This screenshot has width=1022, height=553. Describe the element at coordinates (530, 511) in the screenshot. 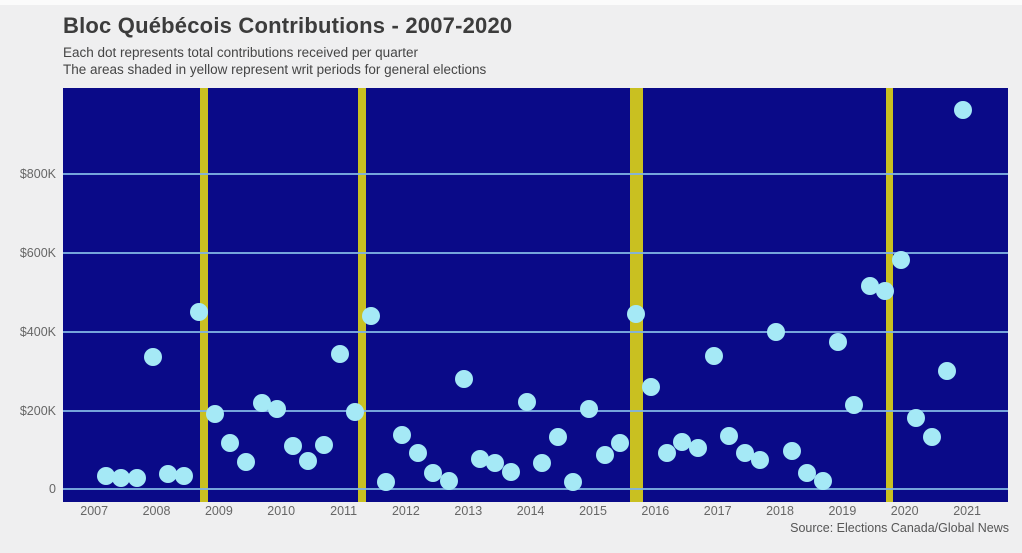

I see `x-tick-label: 2014` at that location.